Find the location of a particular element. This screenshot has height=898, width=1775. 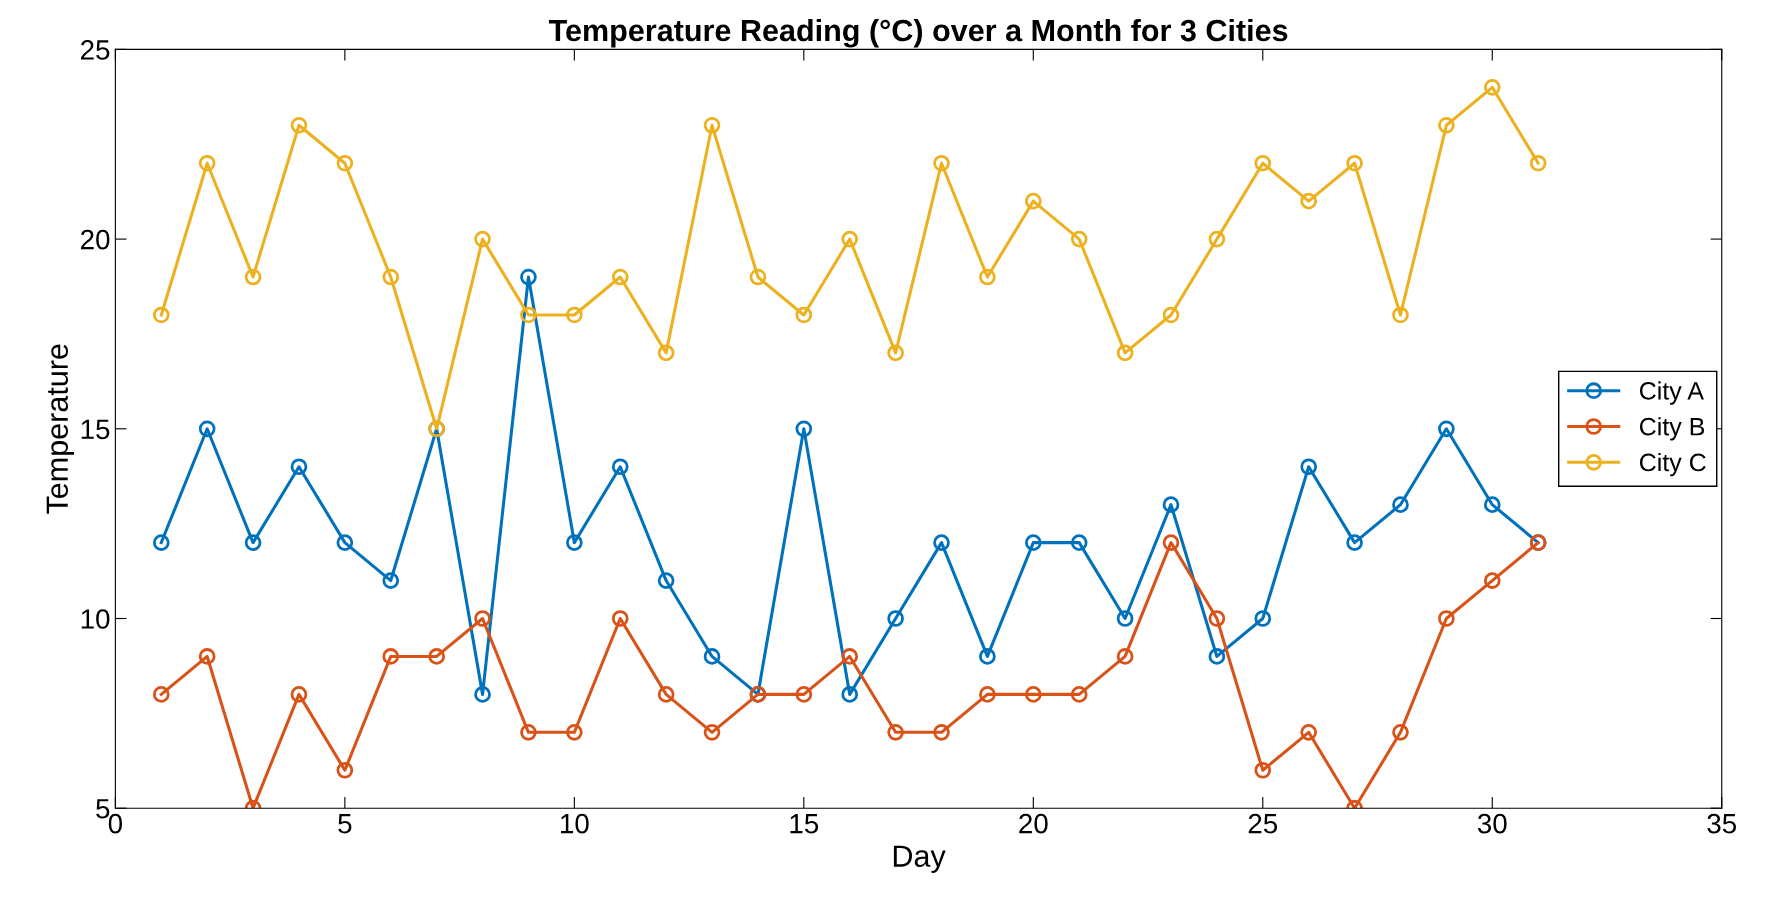

y-tick-label: 15 is located at coordinates (95, 429).